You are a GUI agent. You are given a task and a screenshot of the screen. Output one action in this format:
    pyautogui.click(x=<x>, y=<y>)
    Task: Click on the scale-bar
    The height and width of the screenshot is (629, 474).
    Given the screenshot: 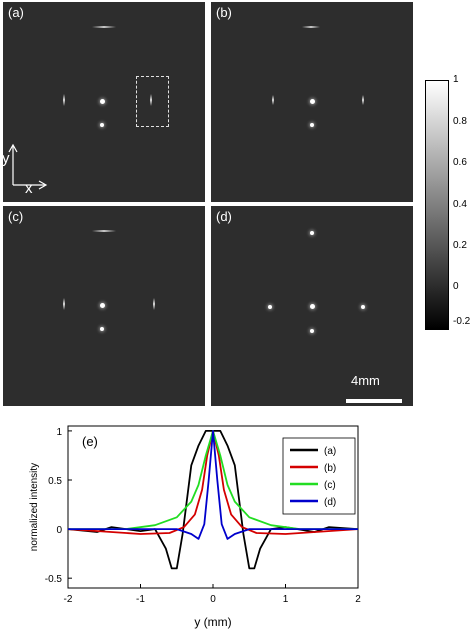 What is the action you would take?
    pyautogui.click(x=374, y=401)
    